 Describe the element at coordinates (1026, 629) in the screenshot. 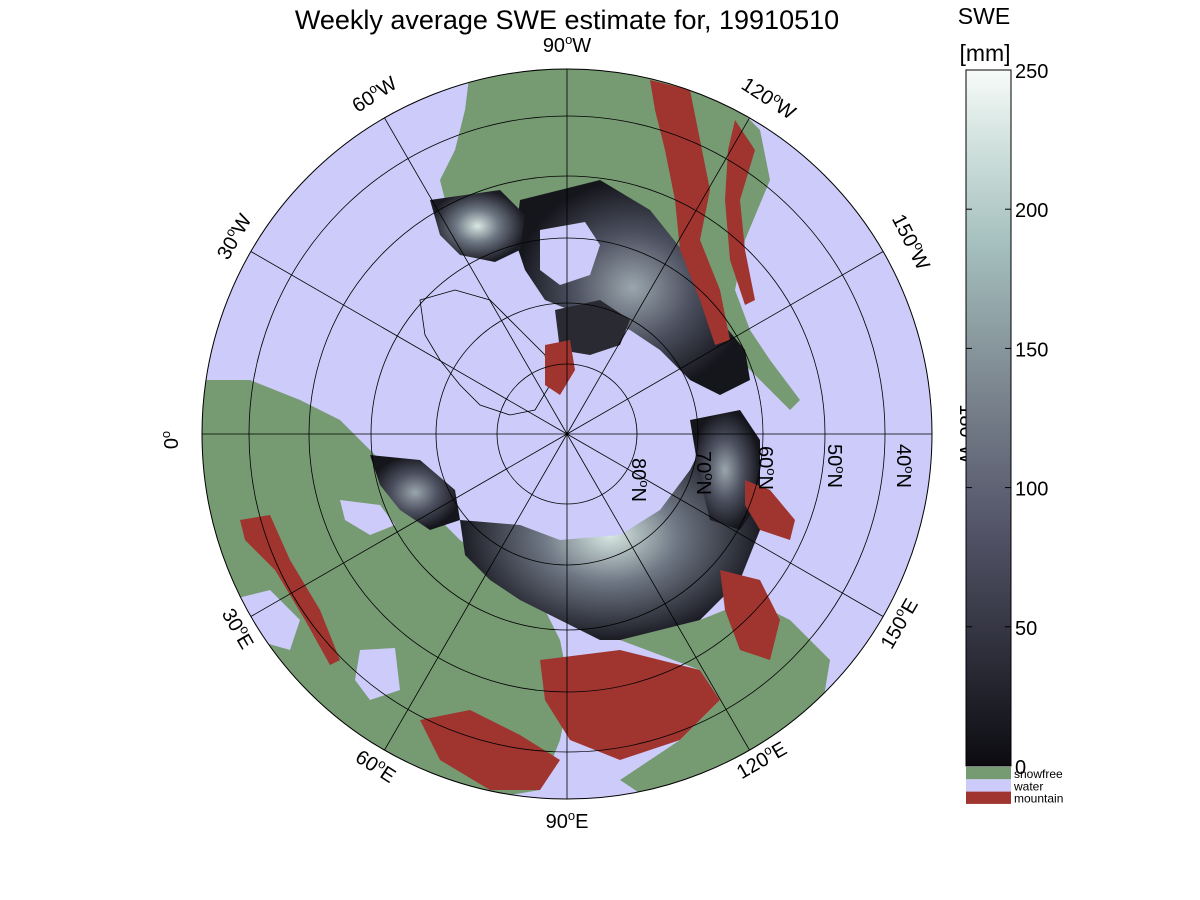

I see `colorbar-tick-label: 50` at that location.